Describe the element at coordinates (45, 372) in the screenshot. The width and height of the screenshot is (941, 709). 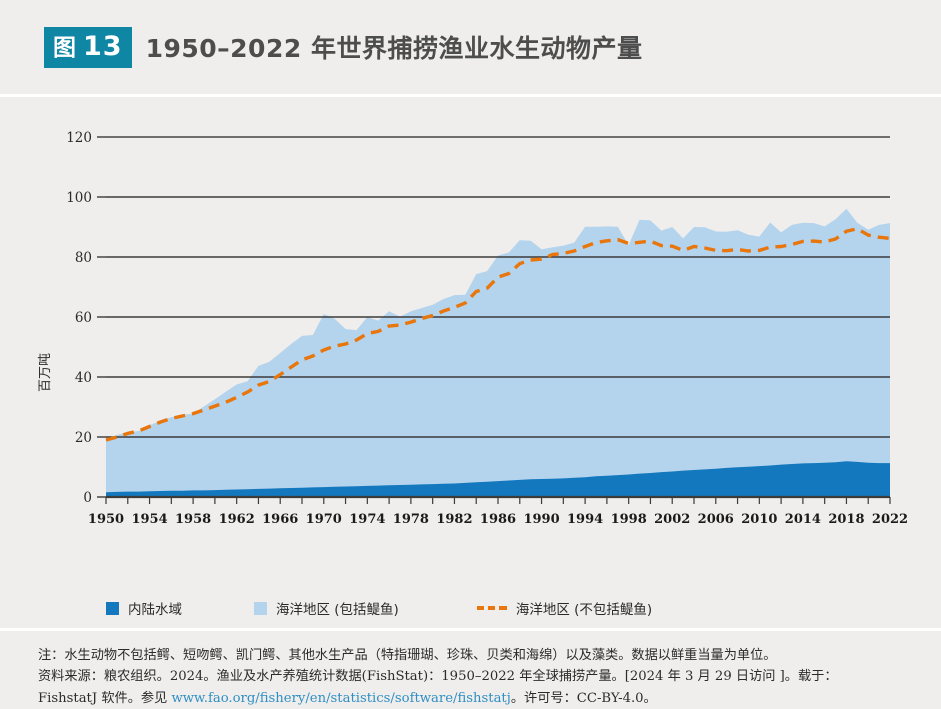
I see `y-axis-title: 百万吨` at that location.